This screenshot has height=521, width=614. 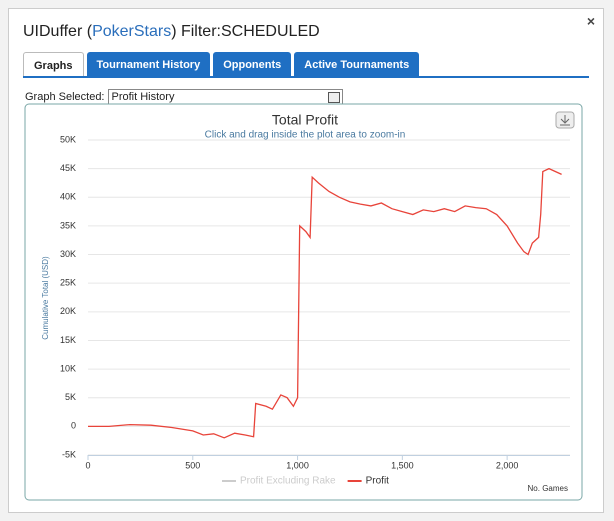 What do you see at coordinates (306, 77) in the screenshot?
I see `tab-line` at bounding box center [306, 77].